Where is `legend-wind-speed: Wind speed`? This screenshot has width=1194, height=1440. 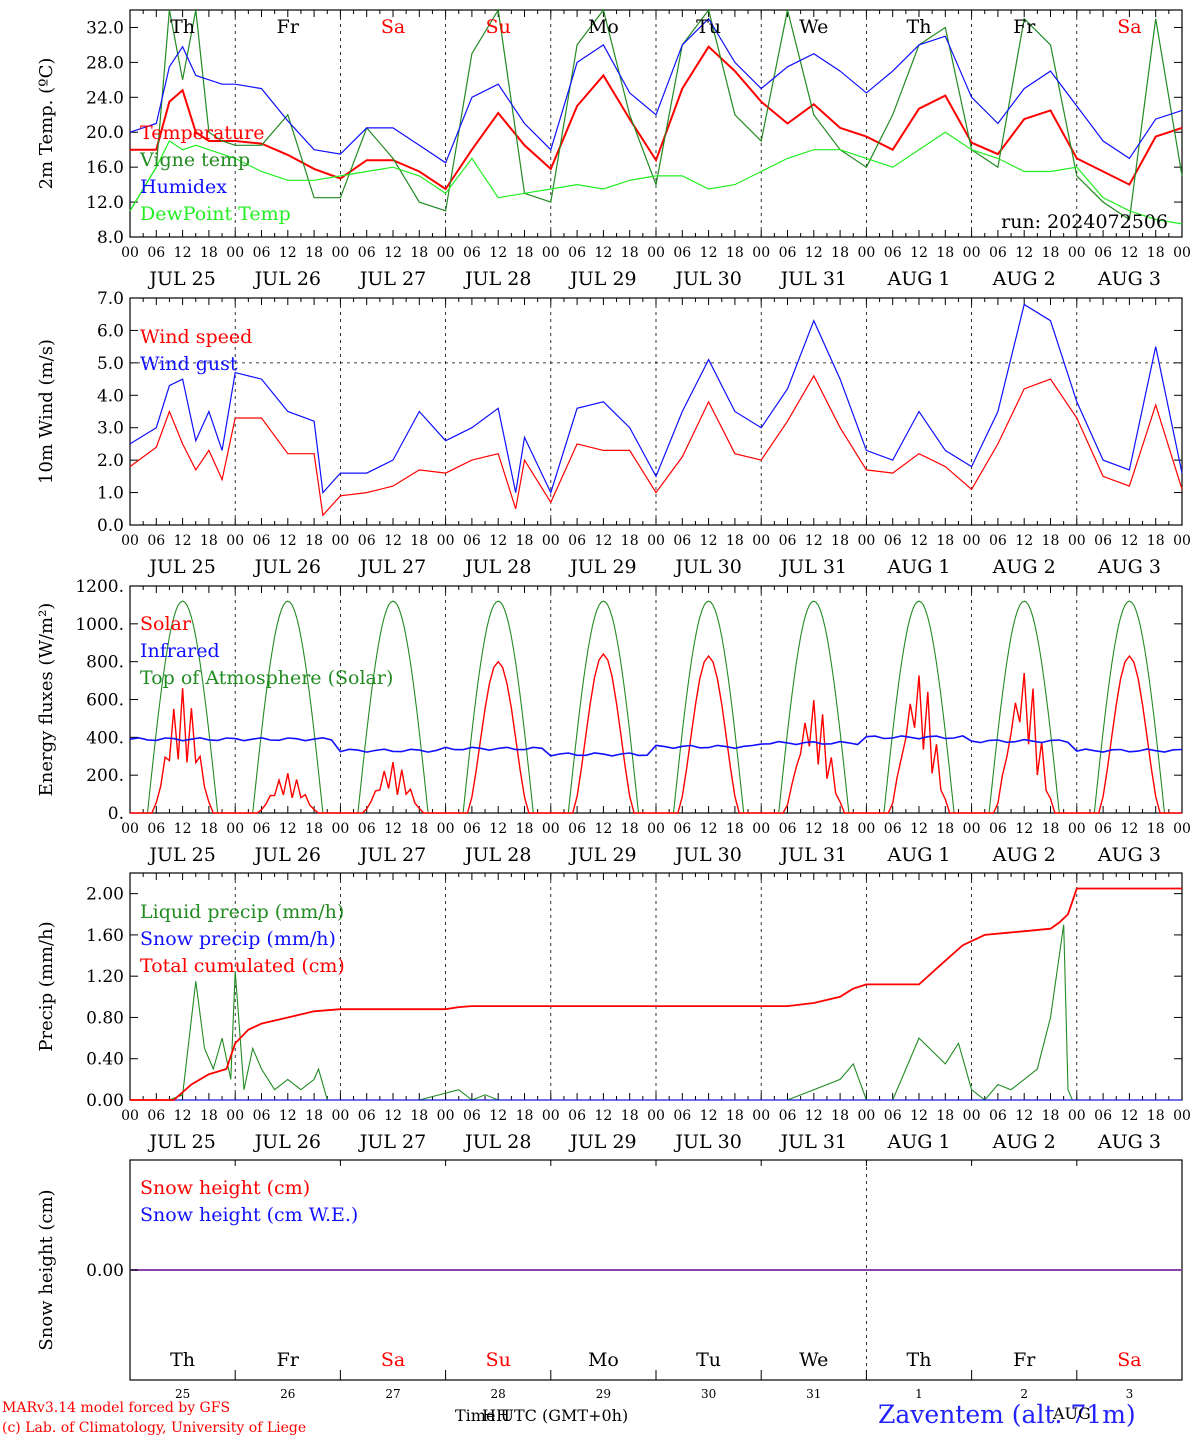 legend-wind-speed: Wind speed is located at coordinates (196, 337).